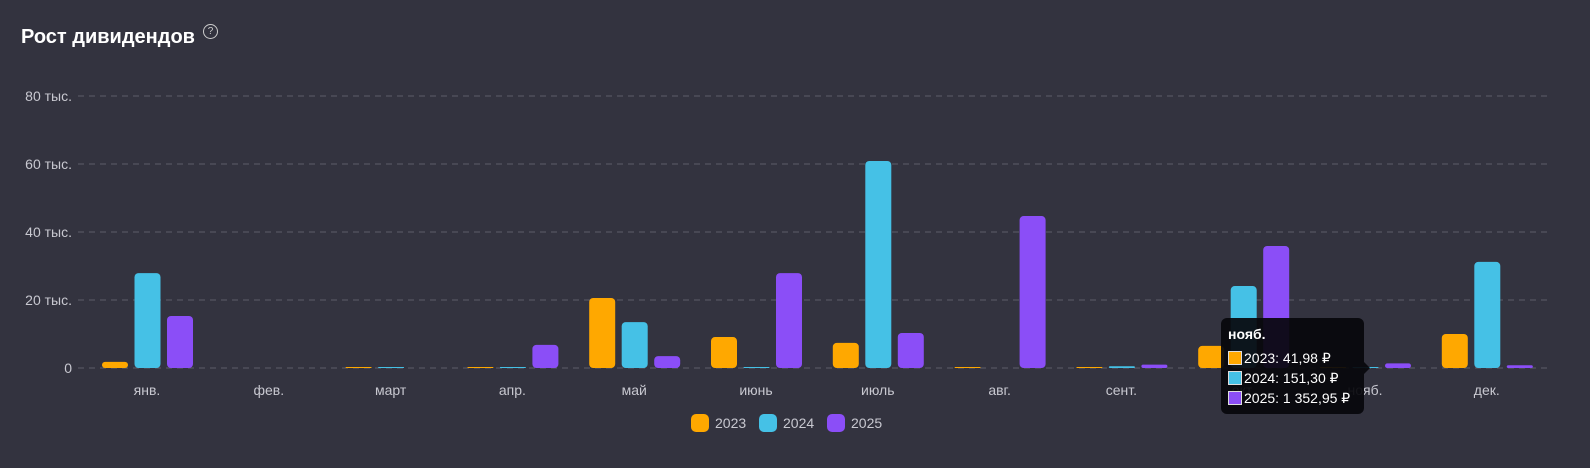 The height and width of the screenshot is (468, 1590). What do you see at coordinates (768, 423) in the screenshot?
I see `legend-swatch-2024` at bounding box center [768, 423].